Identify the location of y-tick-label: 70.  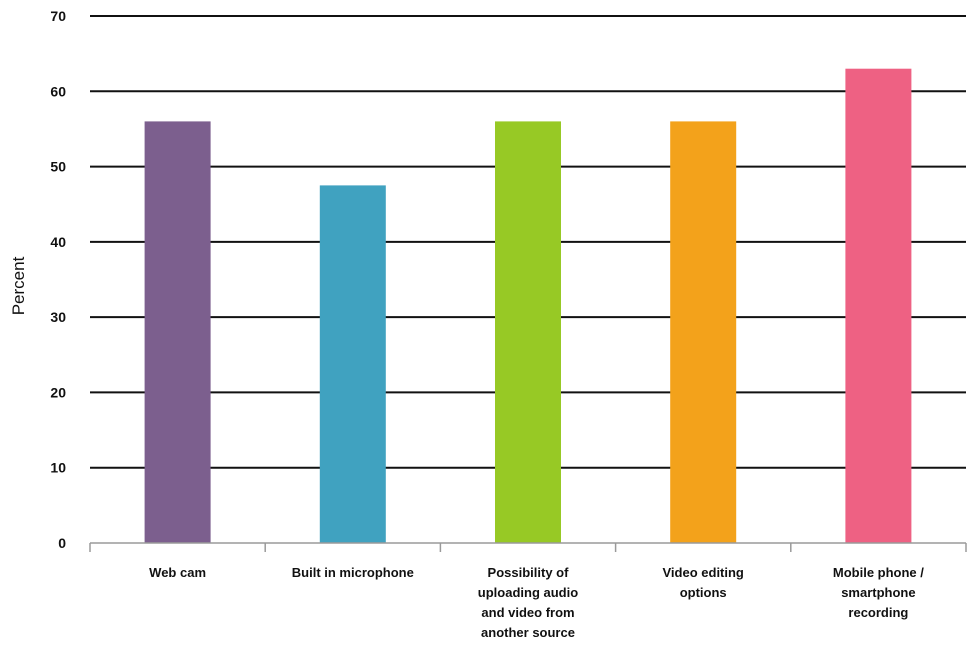
(58, 16).